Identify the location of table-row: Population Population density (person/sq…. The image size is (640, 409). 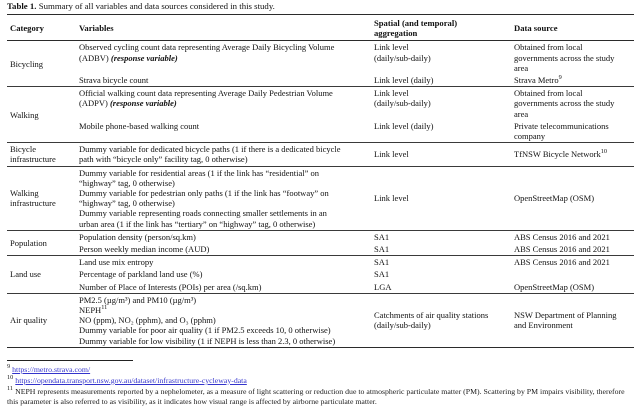
(320, 239).